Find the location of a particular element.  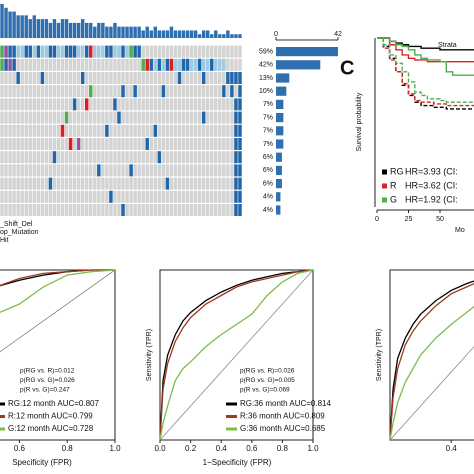

survival-curve is located at coordinates (425, 44).